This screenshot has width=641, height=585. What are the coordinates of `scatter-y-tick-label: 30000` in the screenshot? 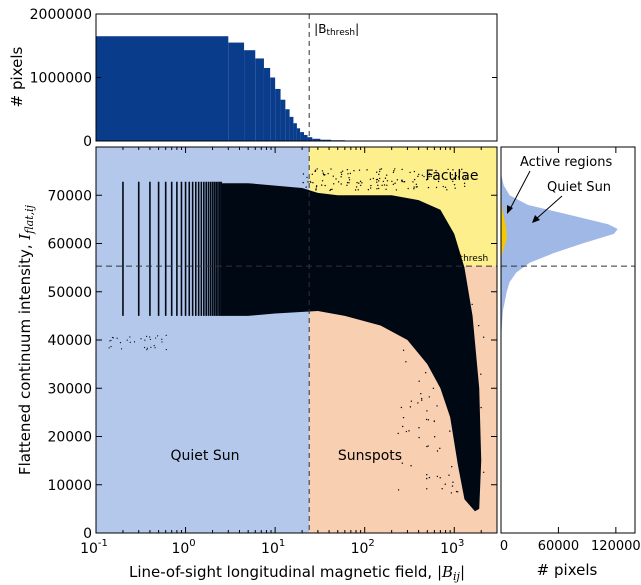 It's located at (69, 389).